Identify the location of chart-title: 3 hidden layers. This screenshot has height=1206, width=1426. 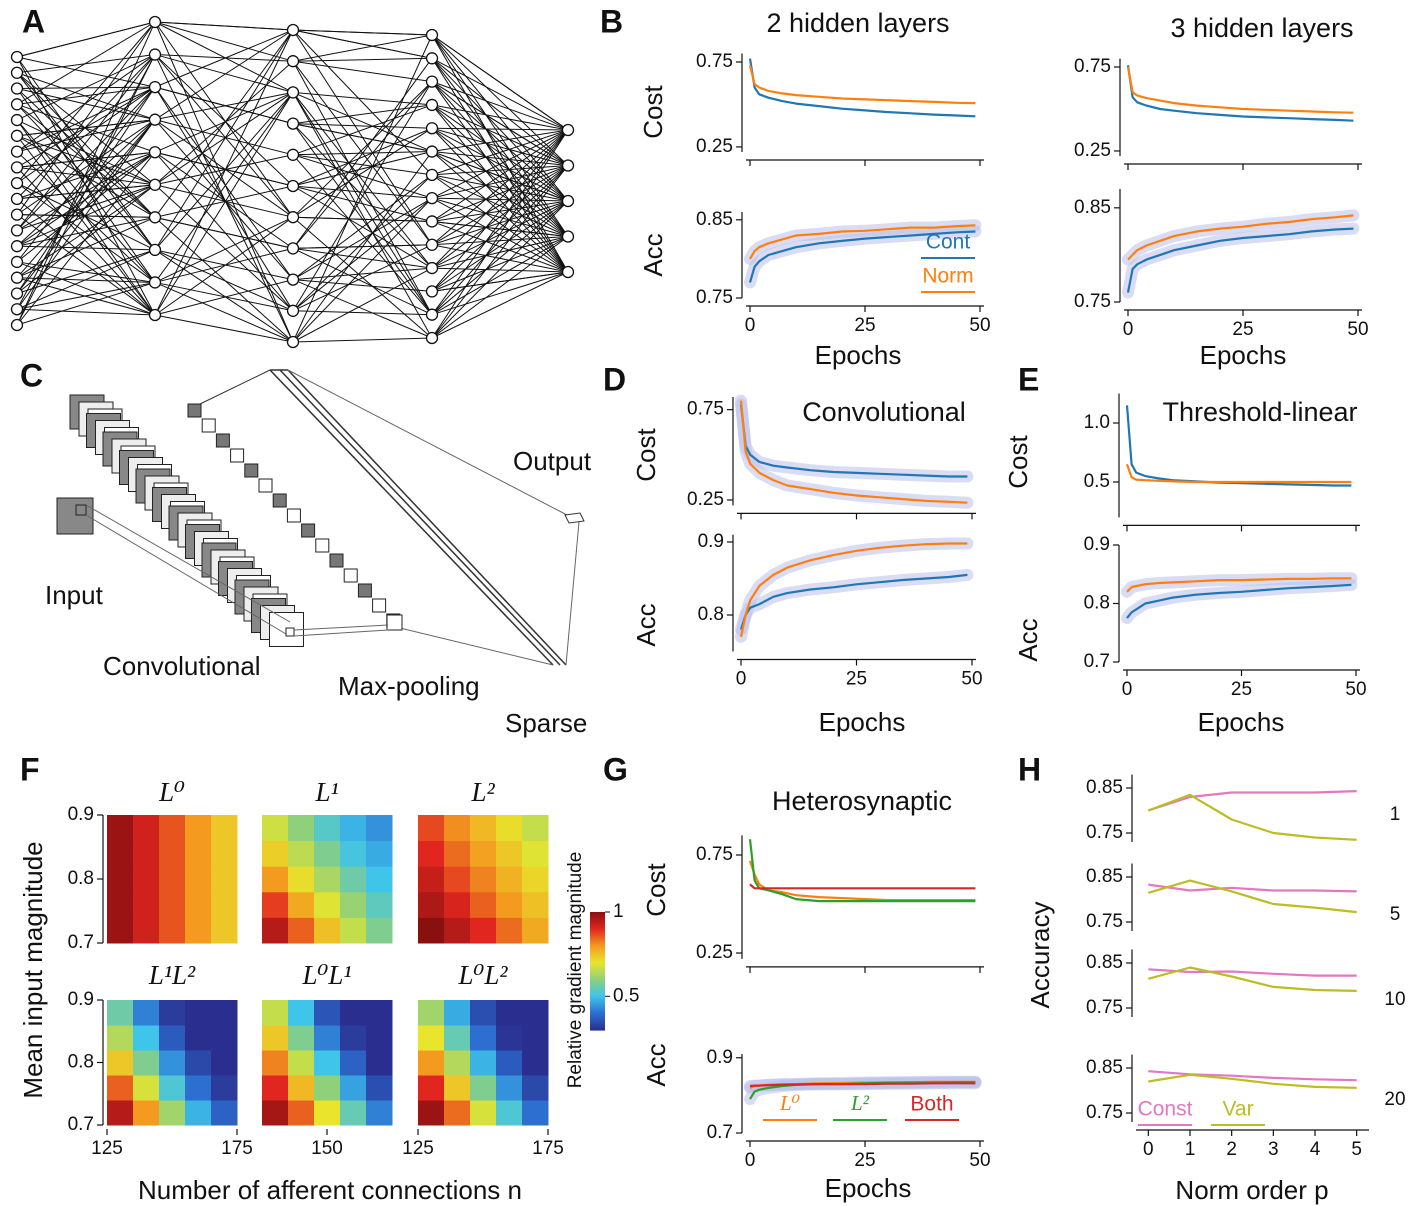
(1261, 28).